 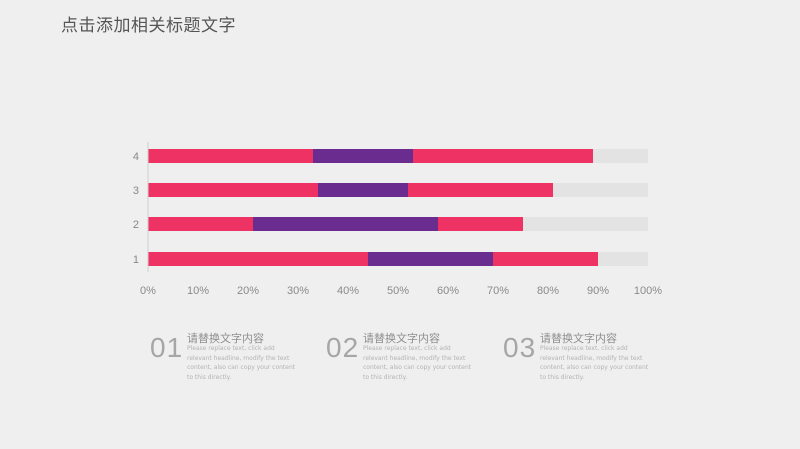 What do you see at coordinates (136, 208) in the screenshot?
I see `y-tick-labels: 1 2 3 4` at bounding box center [136, 208].